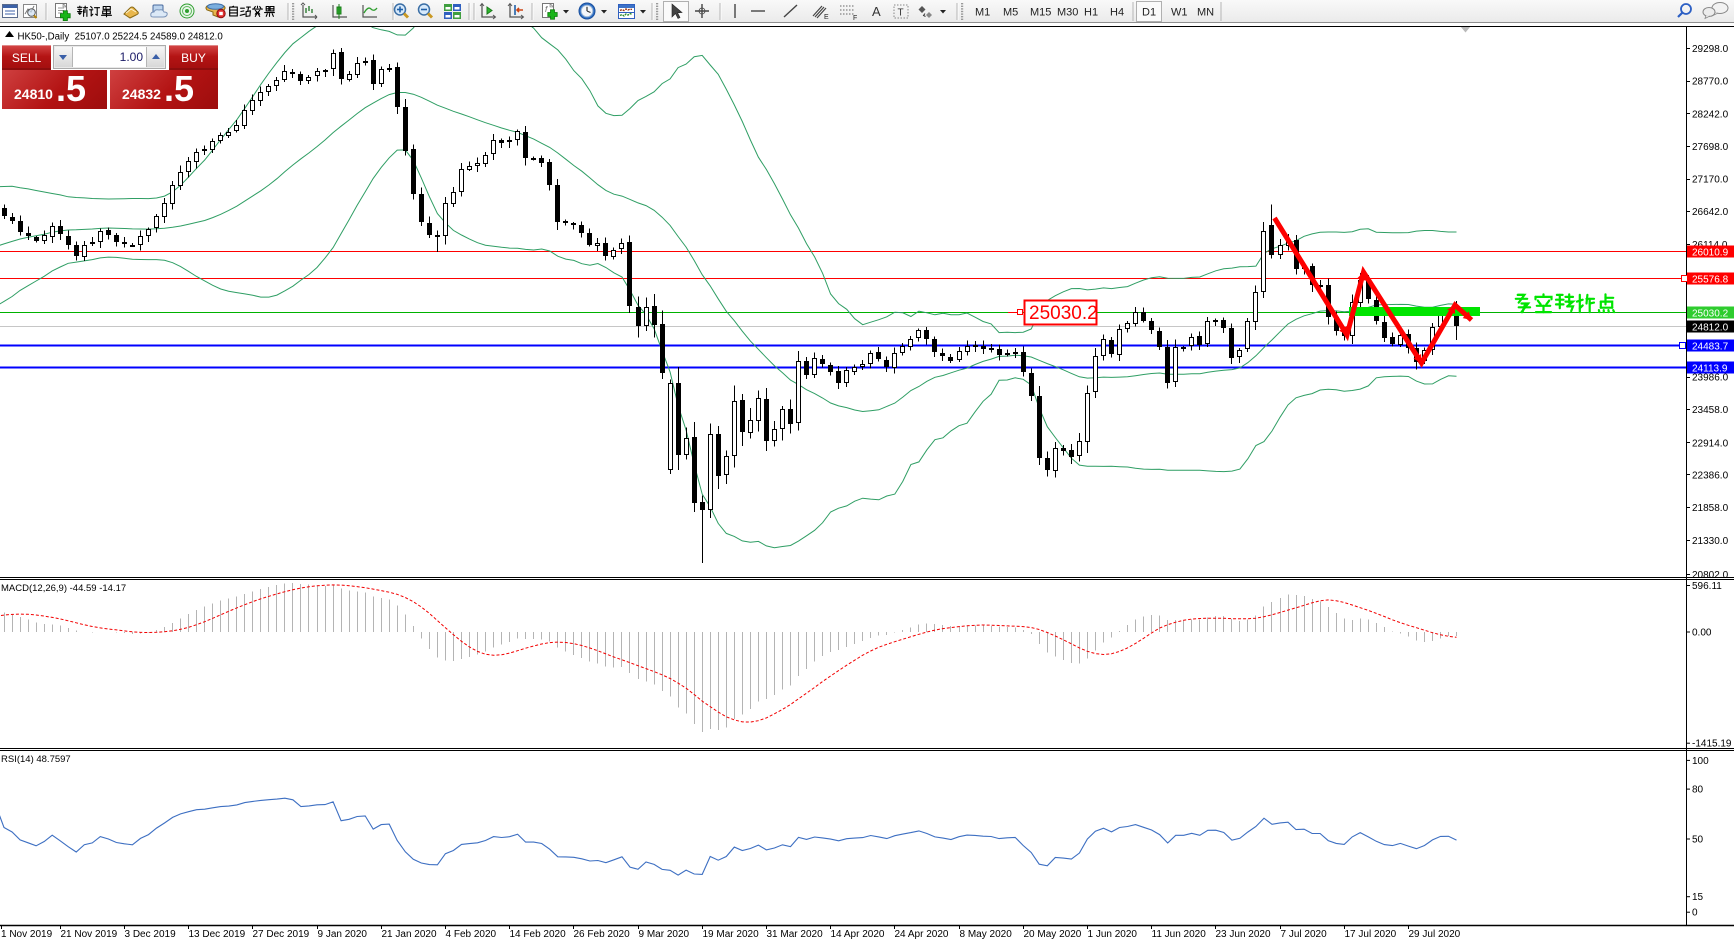 The height and width of the screenshot is (943, 1734). Describe the element at coordinates (1710, 180) in the screenshot. I see `svg-text: 27170.0` at that location.